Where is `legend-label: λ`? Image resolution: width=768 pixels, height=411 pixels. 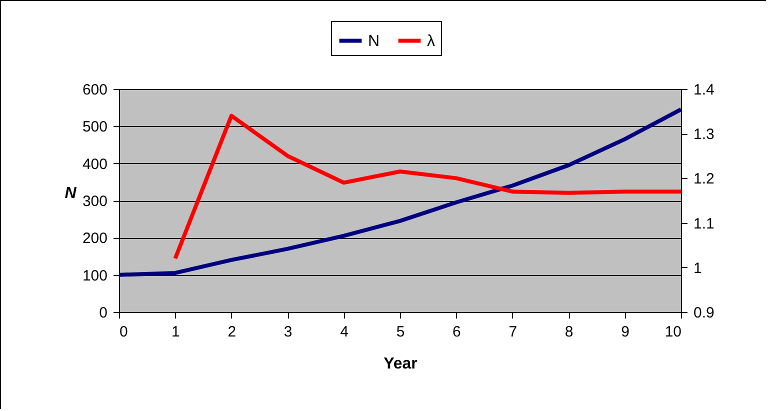 legend-label: λ is located at coordinates (431, 41).